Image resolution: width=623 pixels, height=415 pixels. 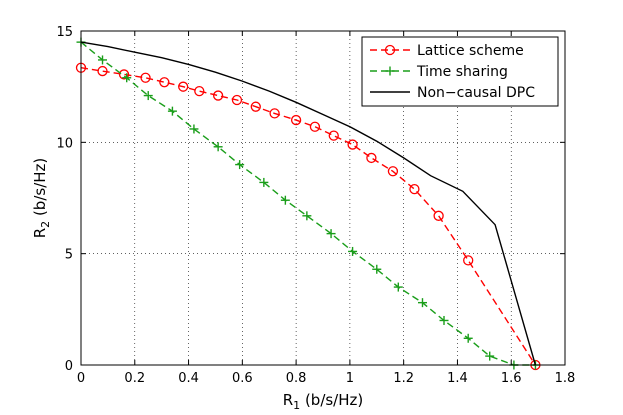 What do you see at coordinates (457, 378) in the screenshot?
I see `x-tick-label: 1.4` at bounding box center [457, 378].